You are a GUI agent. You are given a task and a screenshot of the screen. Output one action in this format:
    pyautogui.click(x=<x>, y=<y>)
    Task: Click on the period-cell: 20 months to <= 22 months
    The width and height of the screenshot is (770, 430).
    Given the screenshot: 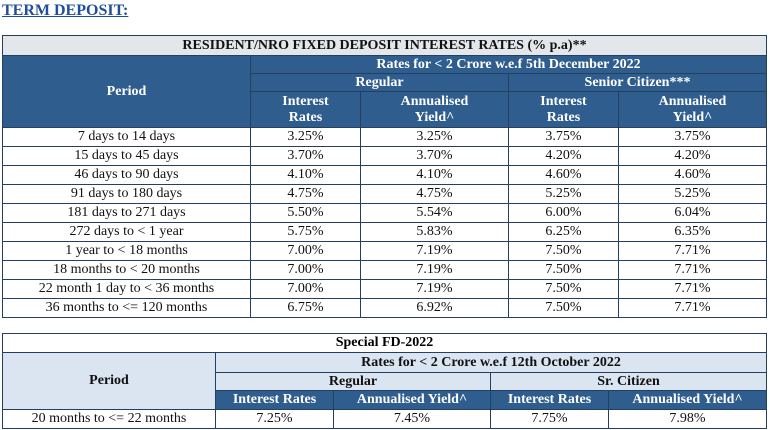 What is the action you would take?
    pyautogui.click(x=109, y=419)
    